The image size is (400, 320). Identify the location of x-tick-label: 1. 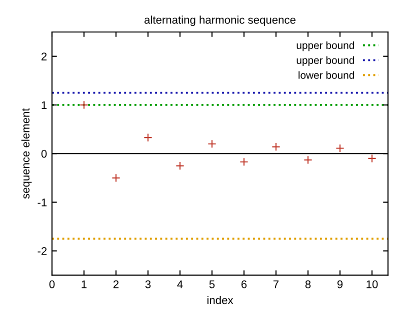
(84, 284).